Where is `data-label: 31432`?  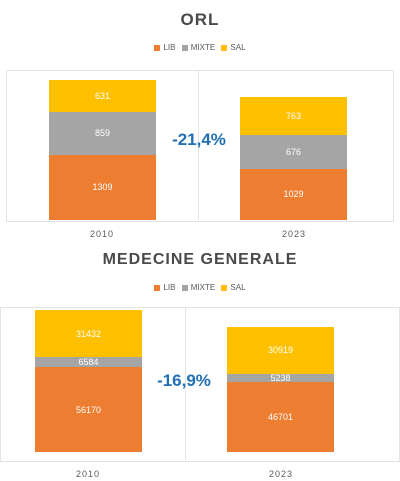 data-label: 31432 is located at coordinates (88, 333).